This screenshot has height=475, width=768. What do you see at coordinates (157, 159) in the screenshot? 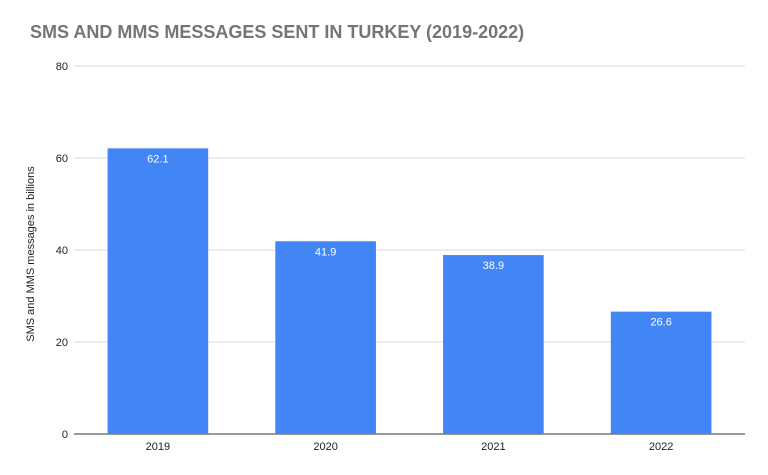
I see `data-label: 62.1` at bounding box center [157, 159].